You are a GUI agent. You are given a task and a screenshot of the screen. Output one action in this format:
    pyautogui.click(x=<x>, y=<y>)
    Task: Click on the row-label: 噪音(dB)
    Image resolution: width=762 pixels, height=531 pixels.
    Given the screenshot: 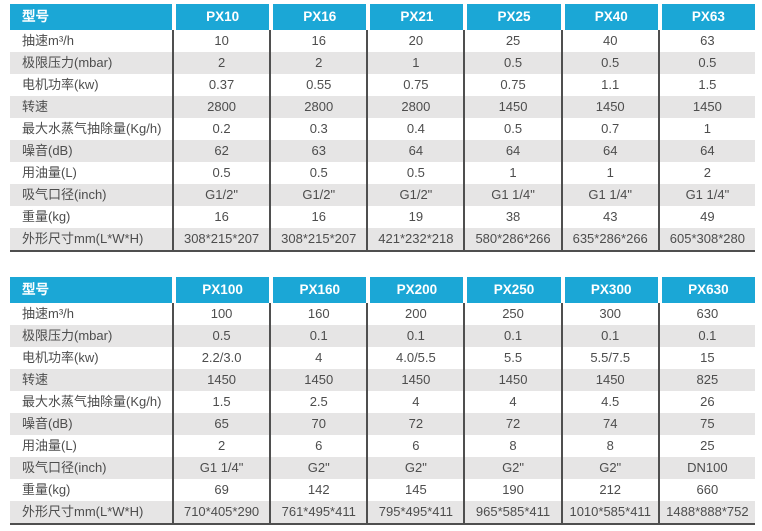 What is the action you would take?
    pyautogui.click(x=91, y=424)
    